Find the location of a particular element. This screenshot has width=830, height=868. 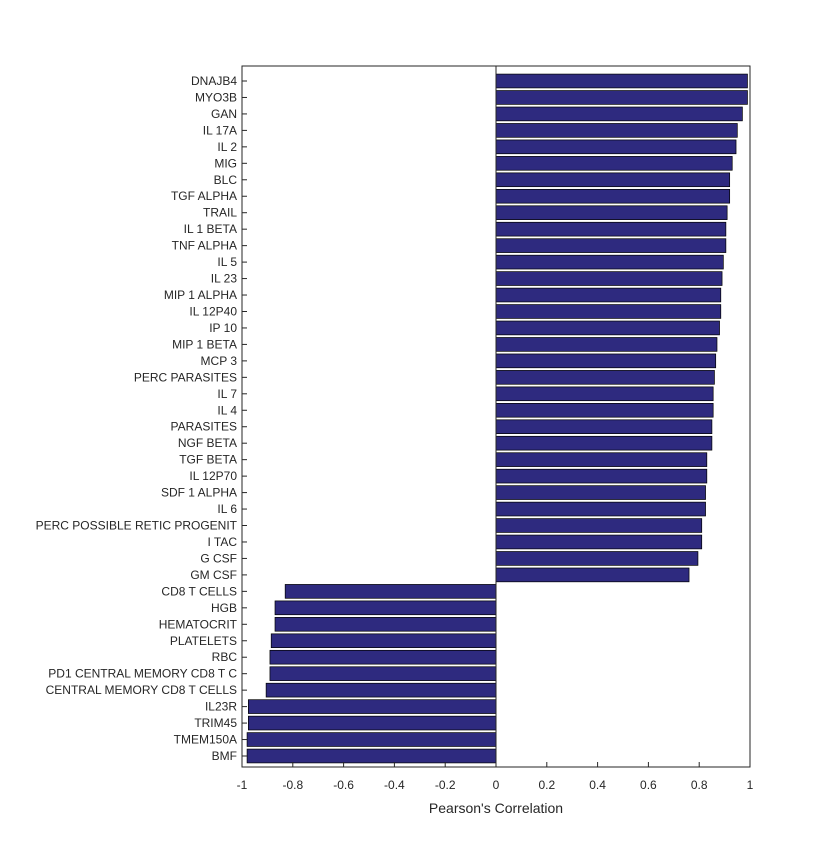

x-tick-label: -0.6 is located at coordinates (343, 785).